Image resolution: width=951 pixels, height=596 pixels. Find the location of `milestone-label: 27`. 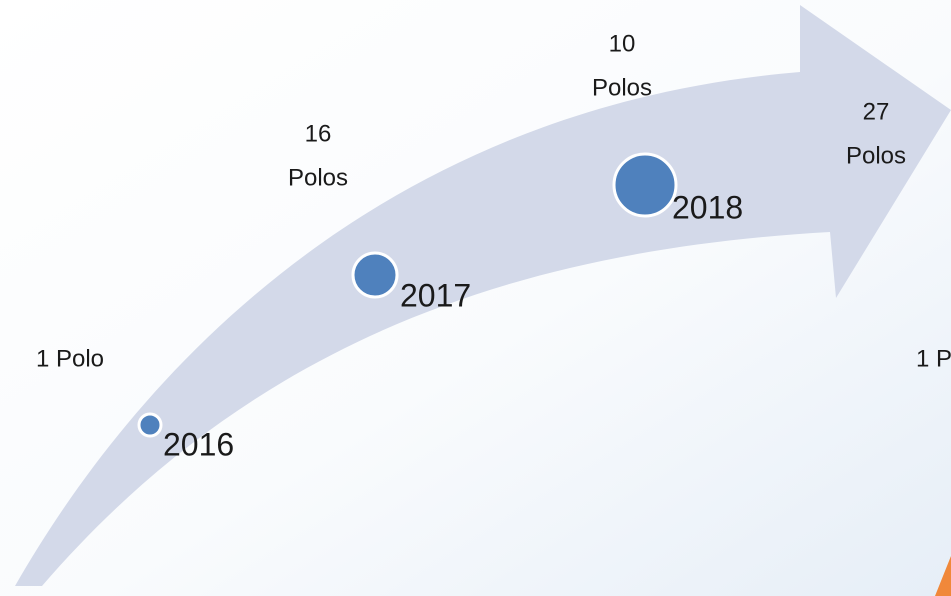

milestone-label: 27 is located at coordinates (876, 111).